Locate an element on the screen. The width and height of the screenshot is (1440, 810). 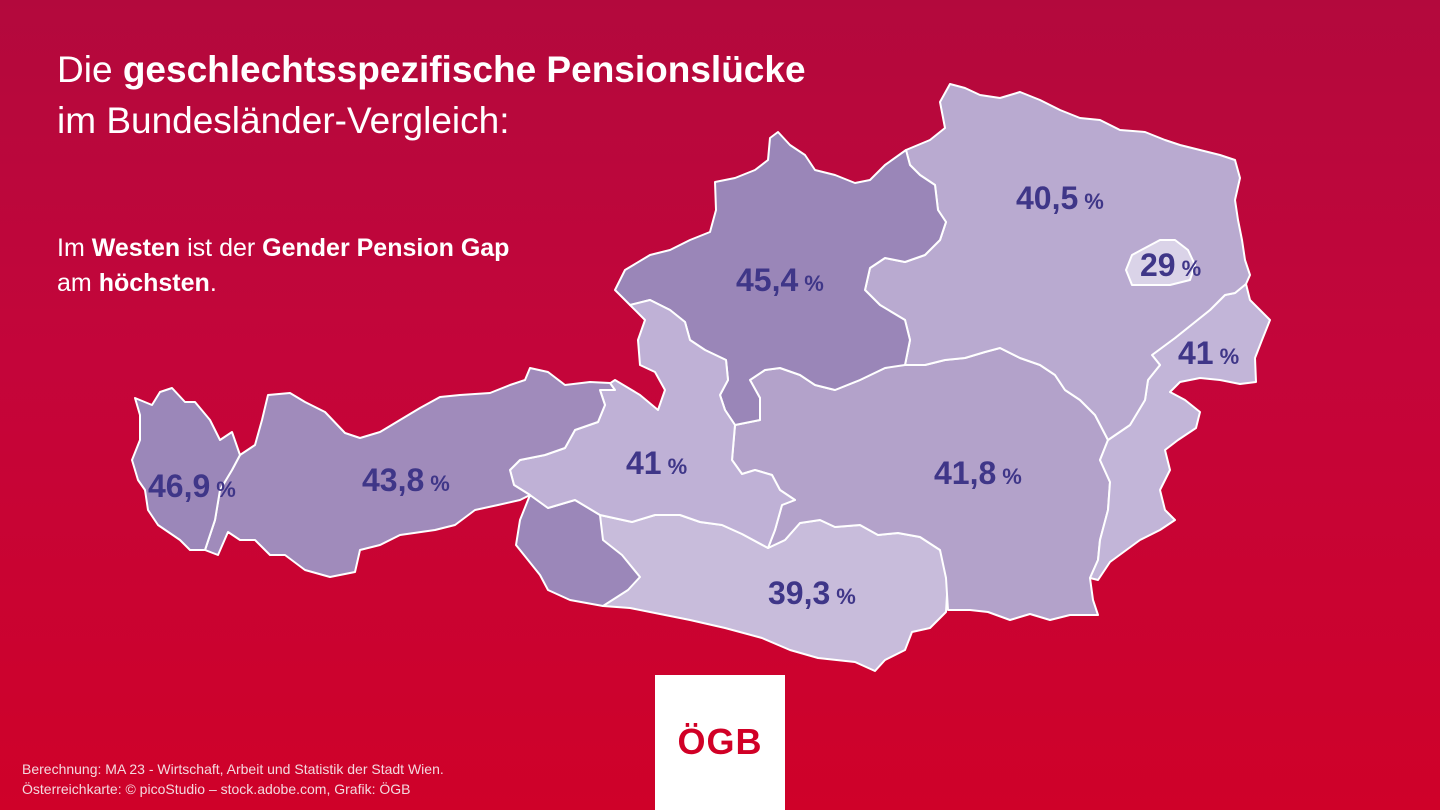
logo-text: ÖGB is located at coordinates (720, 741).